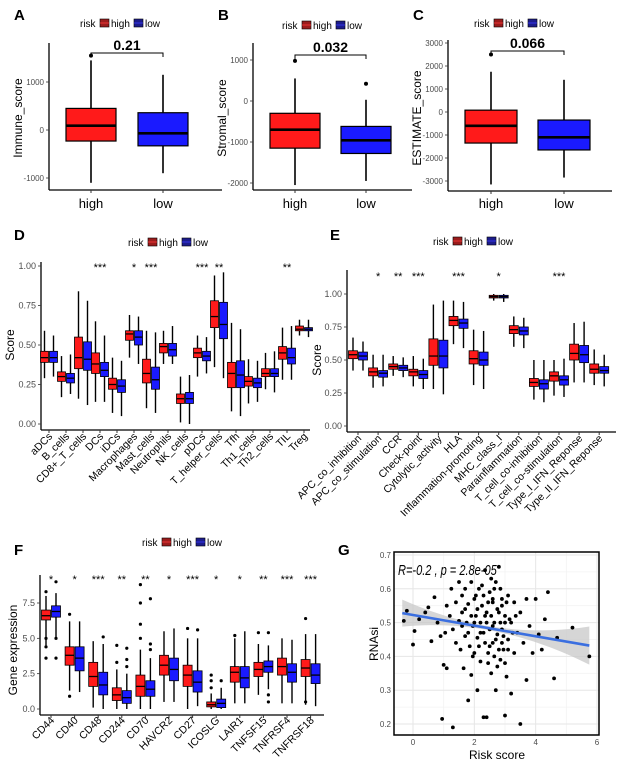  What do you see at coordinates (19, 15) in the screenshot?
I see `panel-letter: A` at bounding box center [19, 15].